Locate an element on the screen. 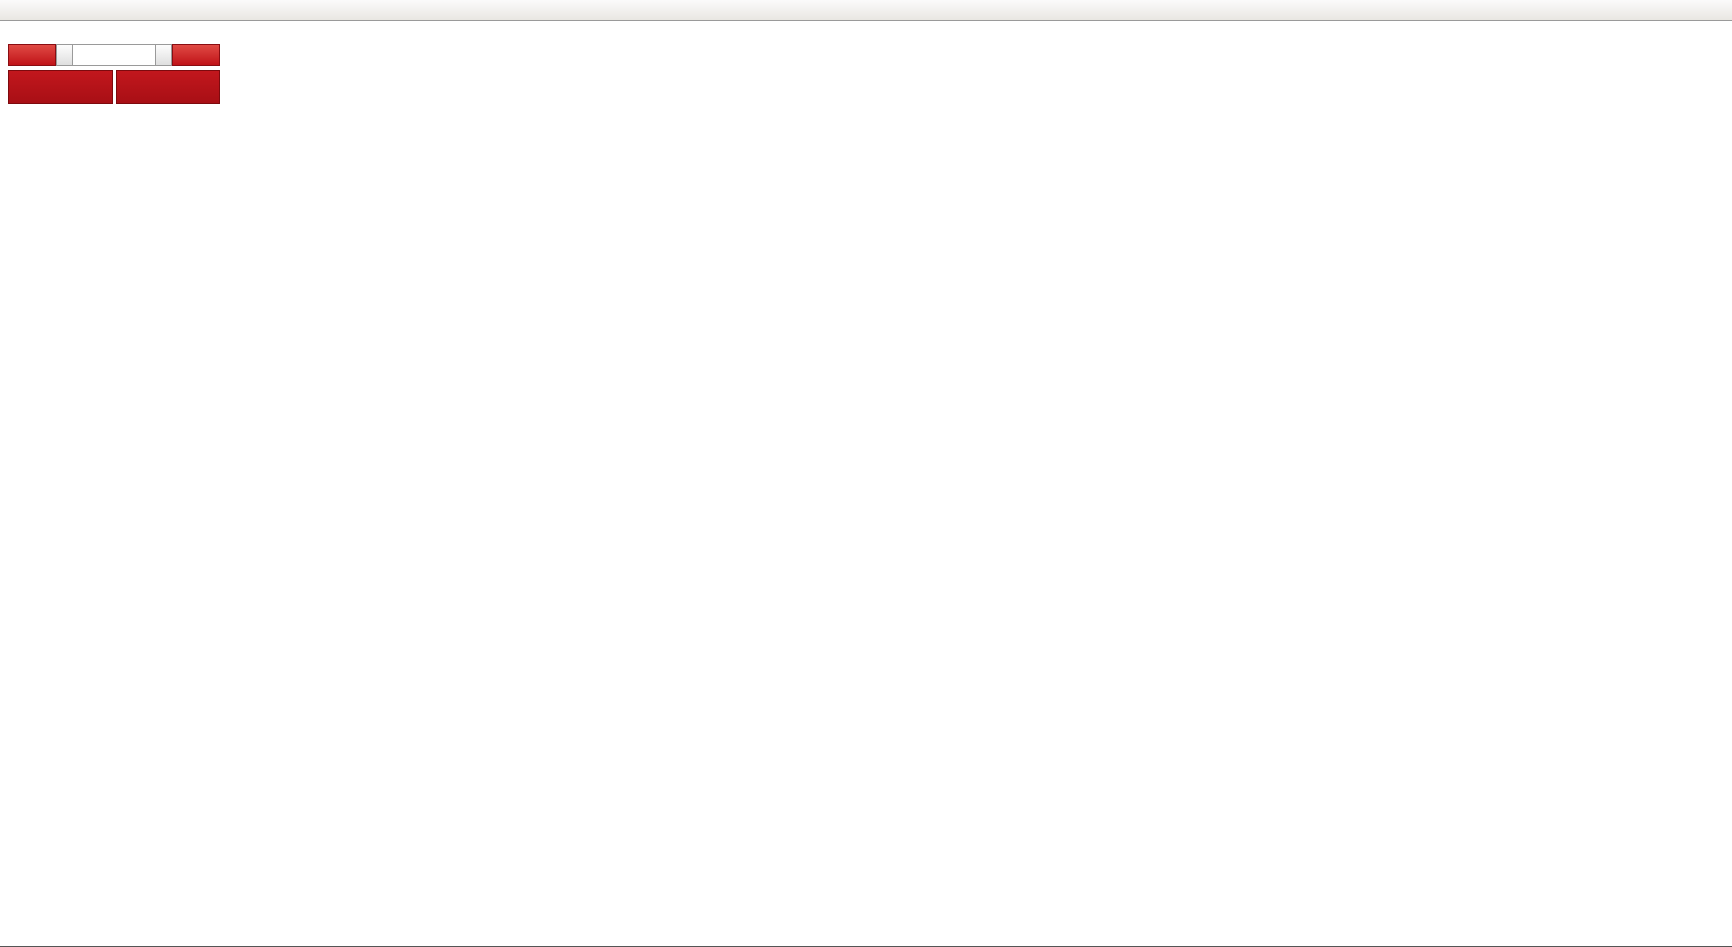  main-toolbar is located at coordinates (866, 10).